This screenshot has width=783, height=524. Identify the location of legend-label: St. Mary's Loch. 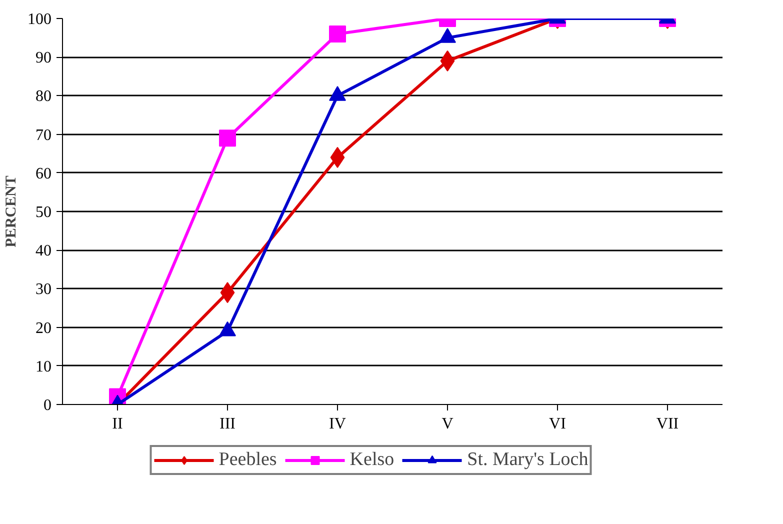
(527, 460).